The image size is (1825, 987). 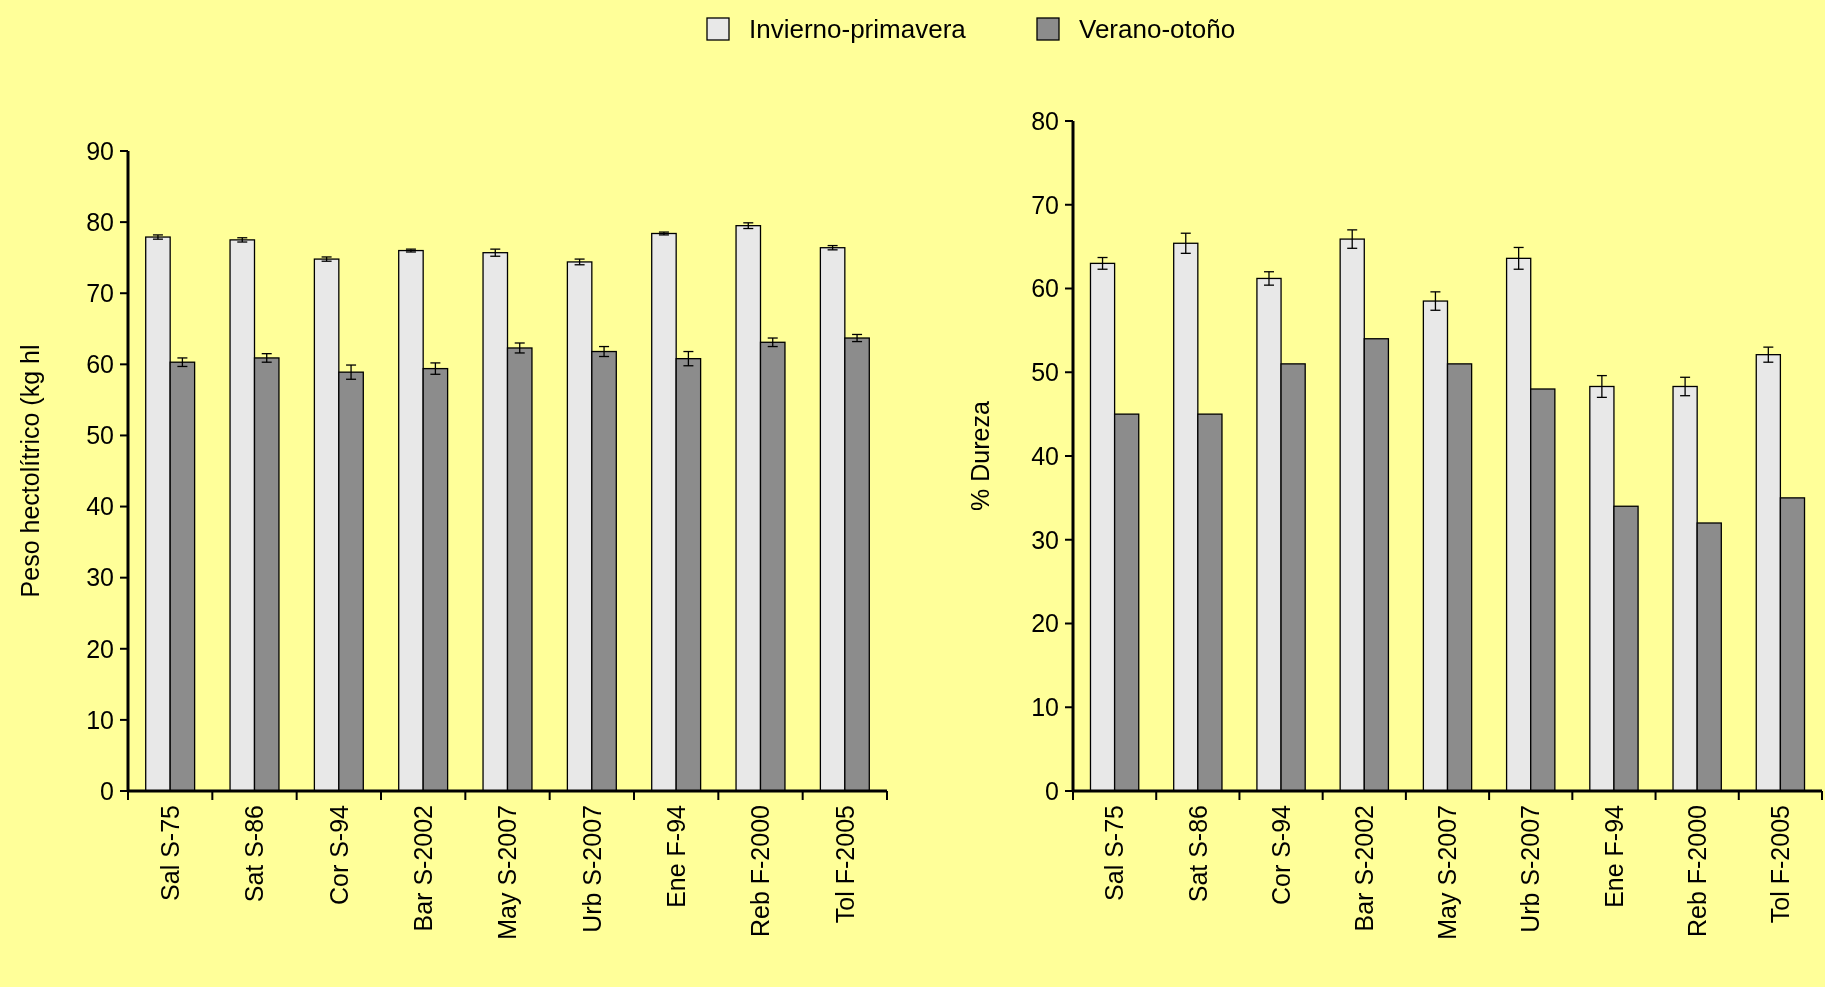 I want to click on y-axis-title: % Dureza, so click(x=979, y=456).